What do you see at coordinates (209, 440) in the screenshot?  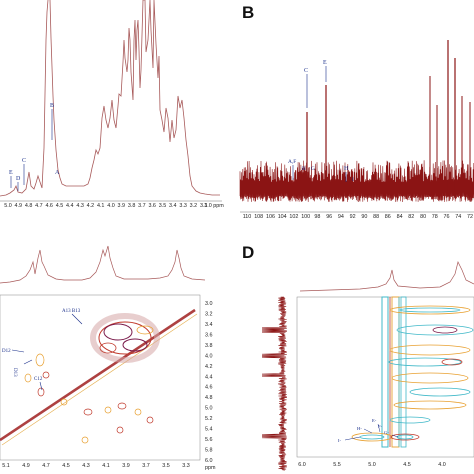 I see `panel-c-y-tick-13: 5.6` at bounding box center [209, 440].